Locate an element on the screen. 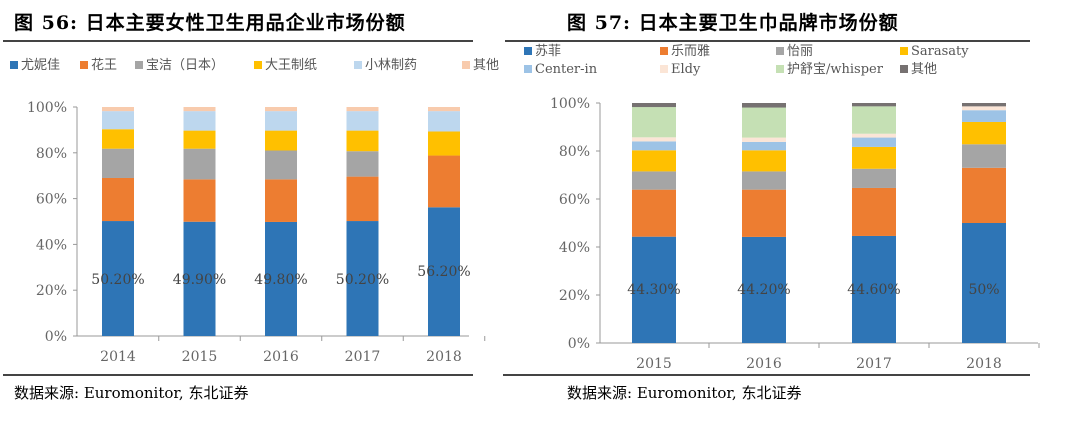 The width and height of the screenshot is (1080, 425). legend-label: 花王 is located at coordinates (104, 65).